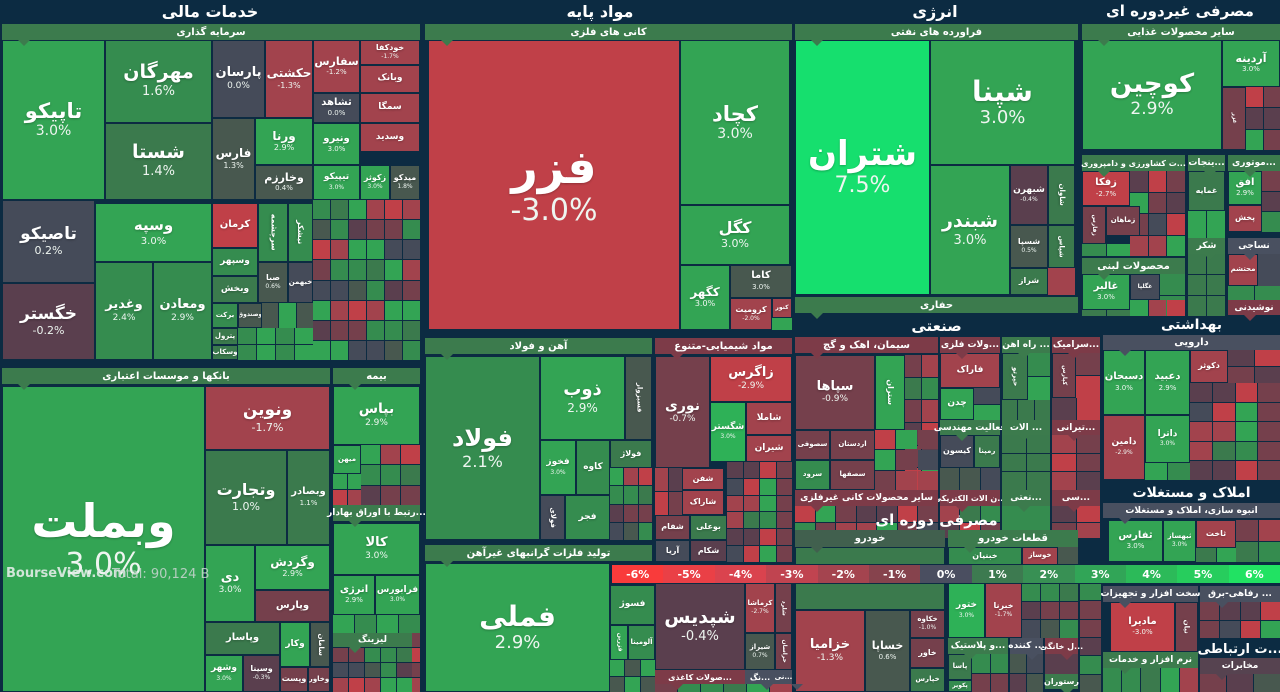 The width and height of the screenshot is (1280, 692). Describe the element at coordinates (552, 517) in the screenshot. I see `ticker-tile: فولای` at that location.